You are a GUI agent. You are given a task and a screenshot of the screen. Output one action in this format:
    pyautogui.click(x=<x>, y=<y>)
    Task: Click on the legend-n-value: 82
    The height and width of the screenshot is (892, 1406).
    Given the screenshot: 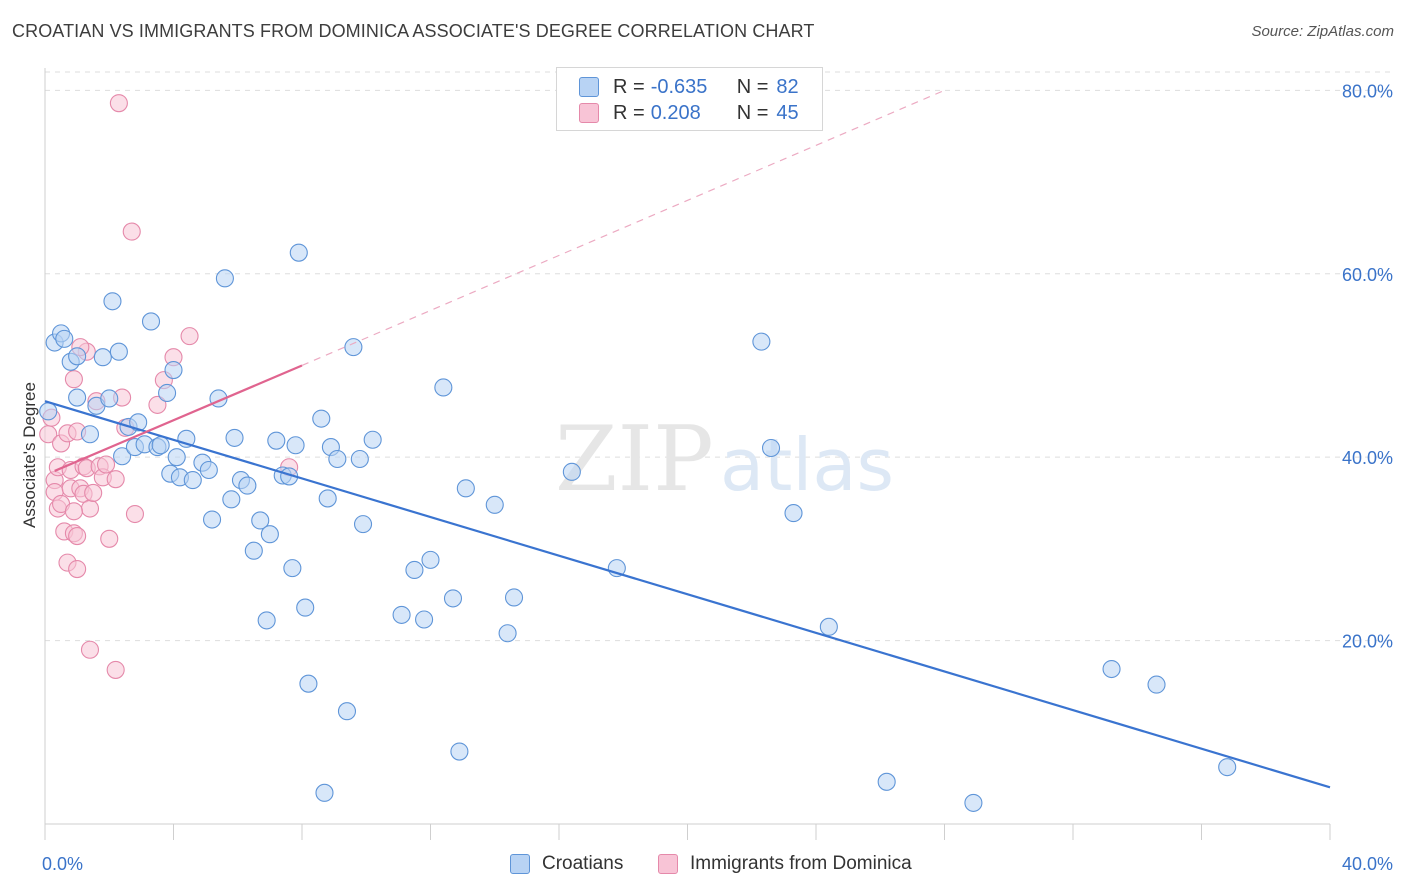 What is the action you would take?
    pyautogui.click(x=787, y=86)
    